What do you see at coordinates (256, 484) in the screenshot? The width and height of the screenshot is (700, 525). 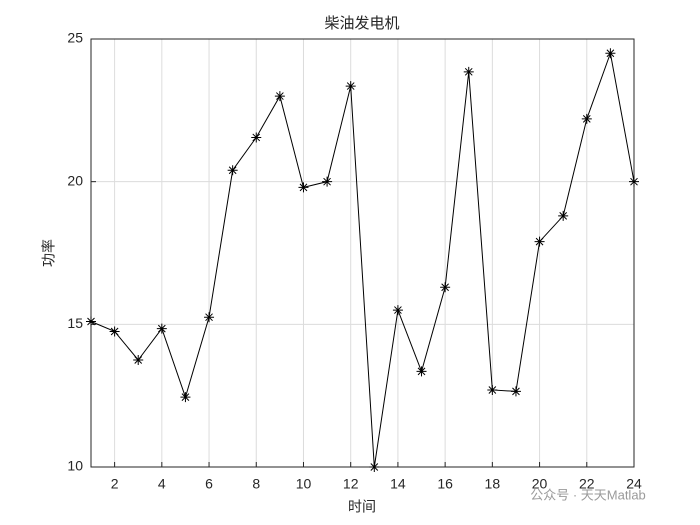 I see `x-tick-label: 8` at bounding box center [256, 484].